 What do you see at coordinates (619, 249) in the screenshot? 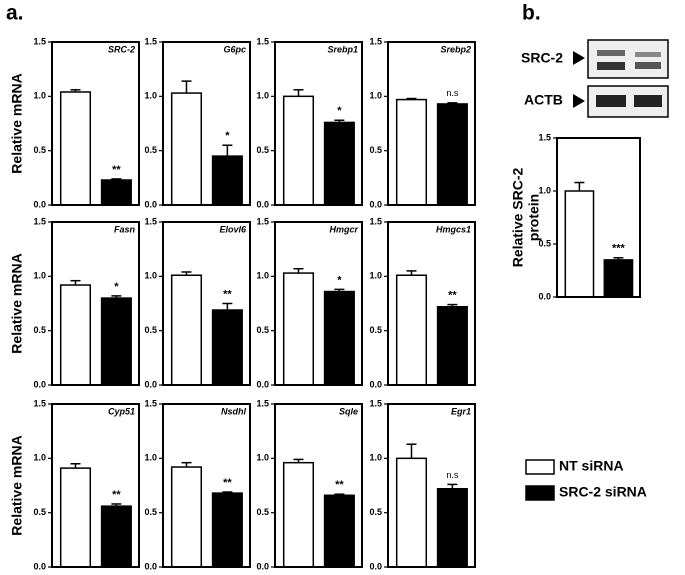
I see `significance: ***` at bounding box center [619, 249].